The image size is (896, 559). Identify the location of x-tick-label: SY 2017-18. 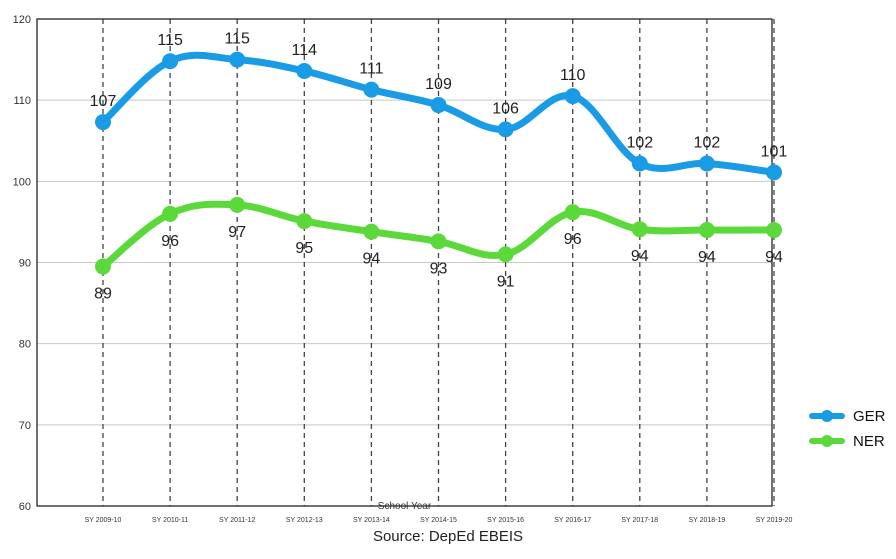
(639, 520).